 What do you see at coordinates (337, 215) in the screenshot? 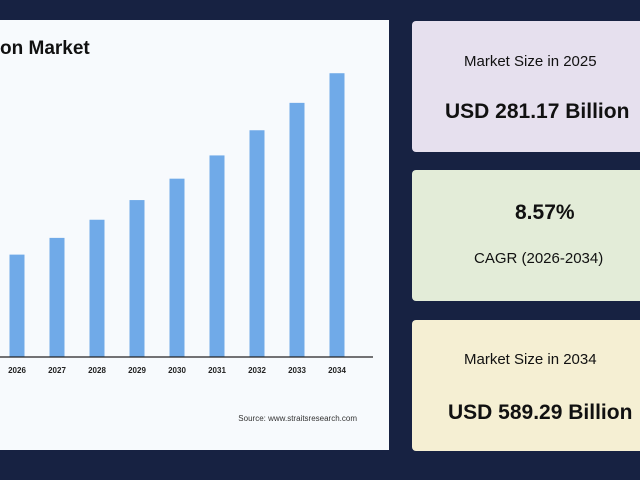
I see `bar-2034` at bounding box center [337, 215].